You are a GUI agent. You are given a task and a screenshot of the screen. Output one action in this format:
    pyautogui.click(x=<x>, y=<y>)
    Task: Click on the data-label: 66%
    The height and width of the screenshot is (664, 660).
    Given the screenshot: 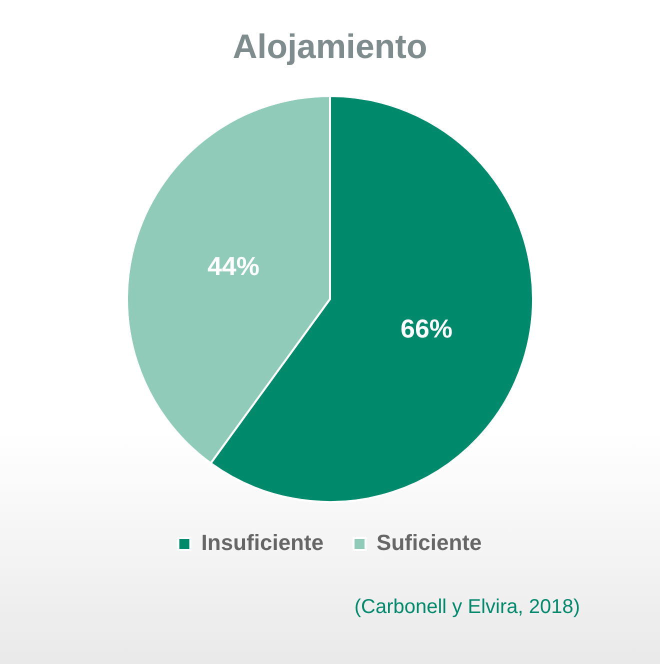 What is the action you would take?
    pyautogui.click(x=426, y=329)
    